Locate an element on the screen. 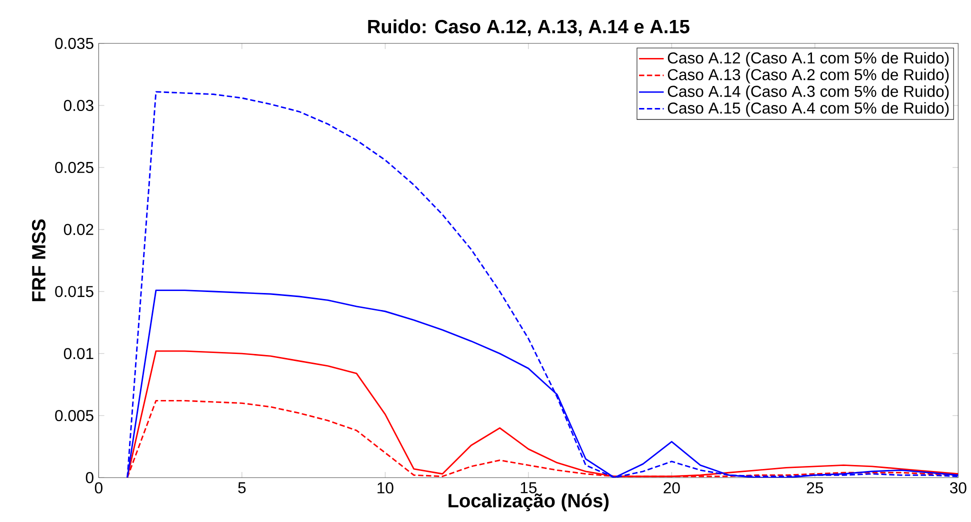 The width and height of the screenshot is (971, 522). legend-label: Caso A.13 (Caso A.2 com 5% de Ruido) is located at coordinates (808, 76).